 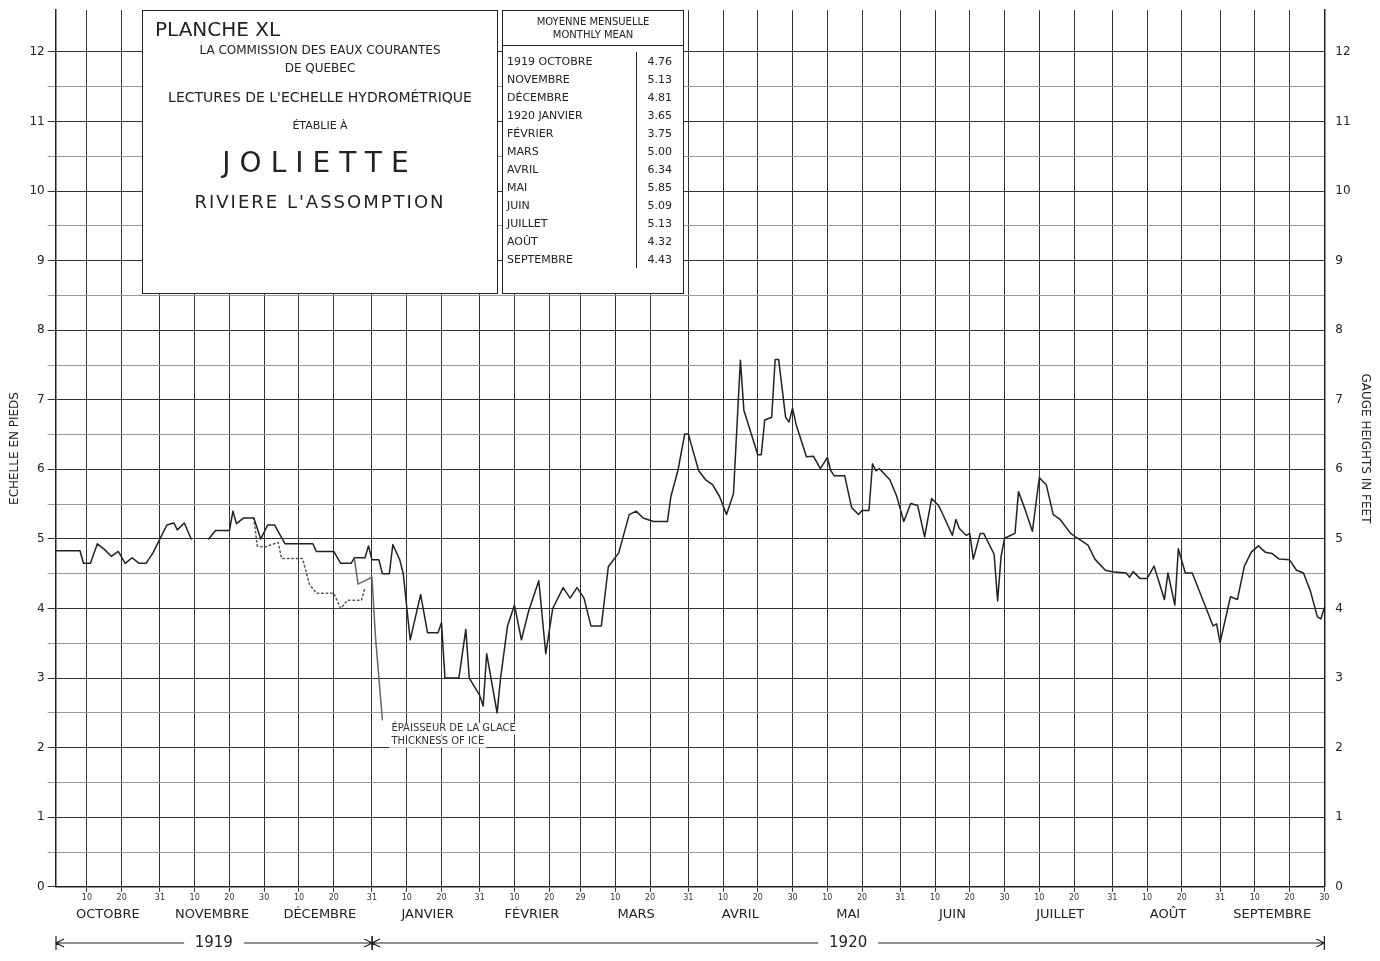 I want to click on annotation: DE QUEBEC, so click(x=320, y=68).